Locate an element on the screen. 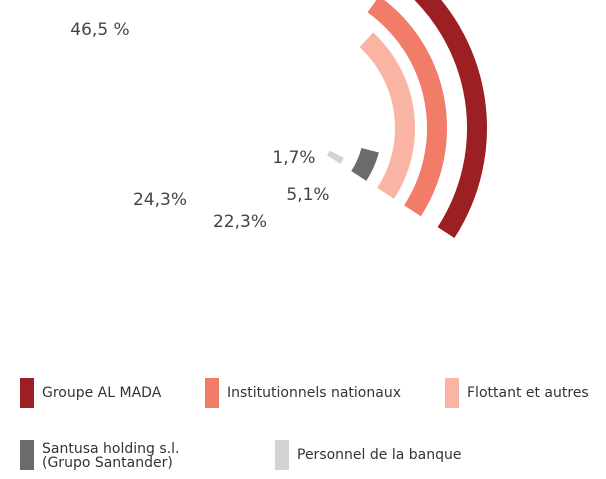 Image resolution: width=606 pixels, height=479 pixels. legend-item: Santusa holding s.l. (Grupo Santander) is located at coordinates (99, 455).